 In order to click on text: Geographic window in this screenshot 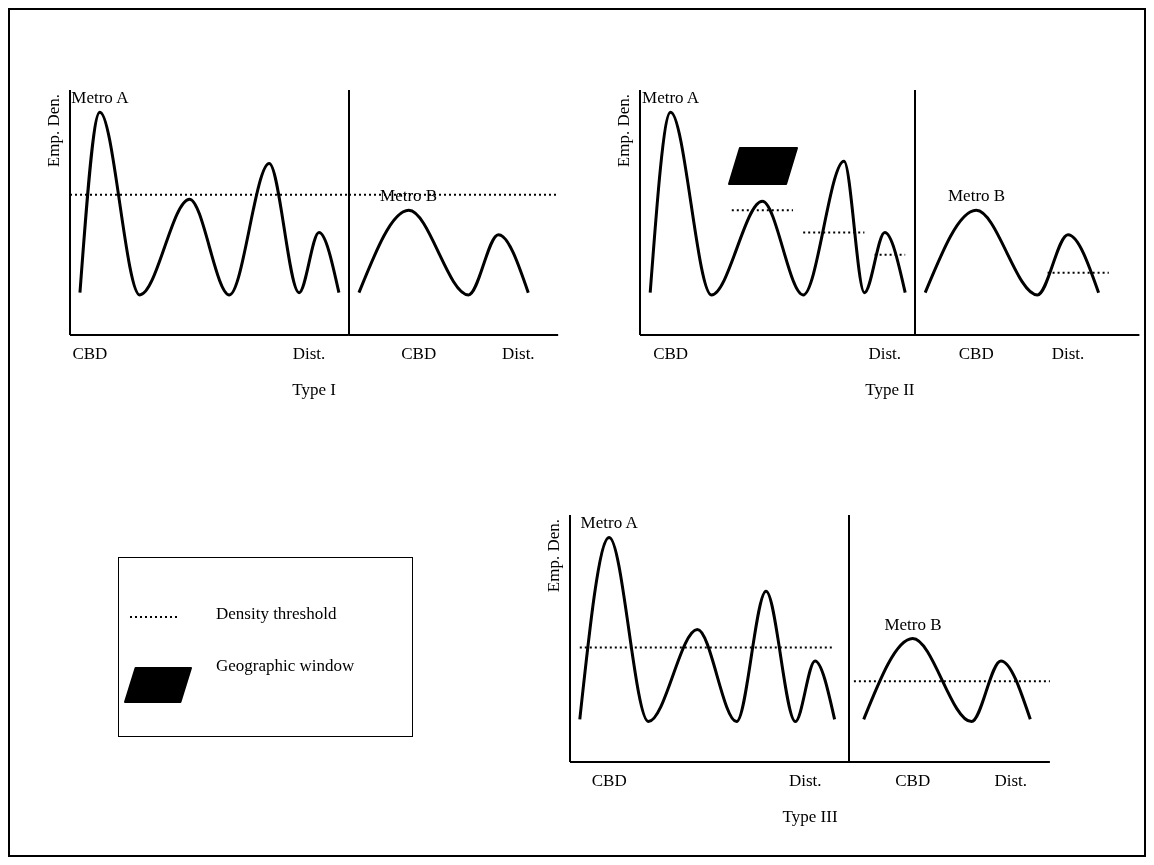, I will do `click(285, 666)`.